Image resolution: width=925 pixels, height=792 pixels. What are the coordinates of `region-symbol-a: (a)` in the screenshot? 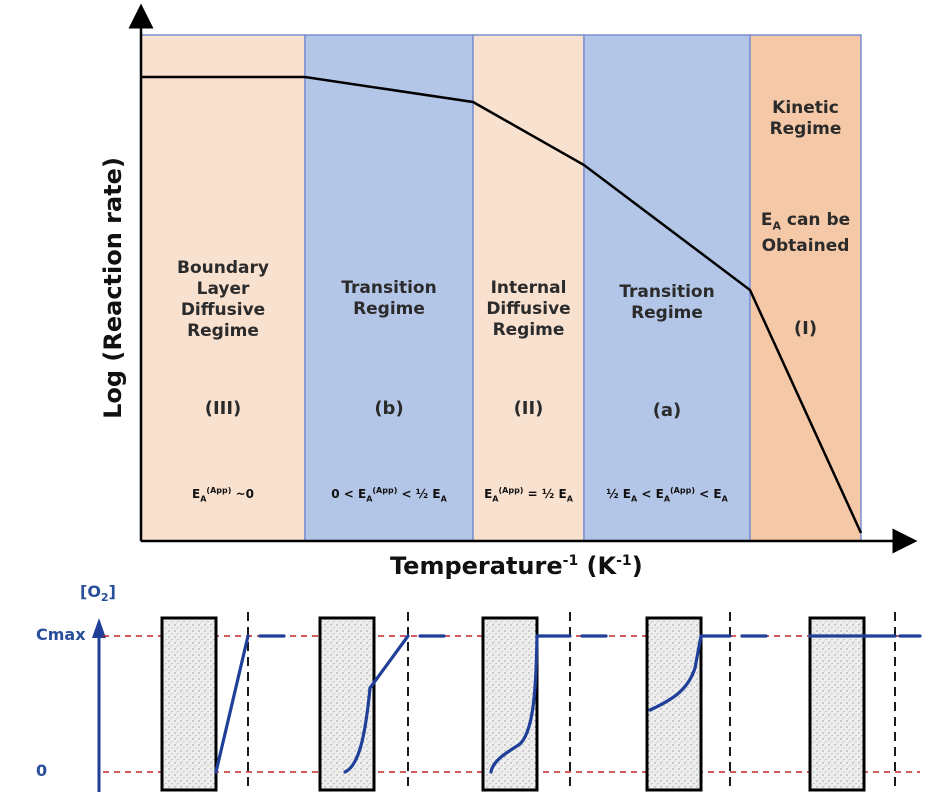 It's located at (667, 410).